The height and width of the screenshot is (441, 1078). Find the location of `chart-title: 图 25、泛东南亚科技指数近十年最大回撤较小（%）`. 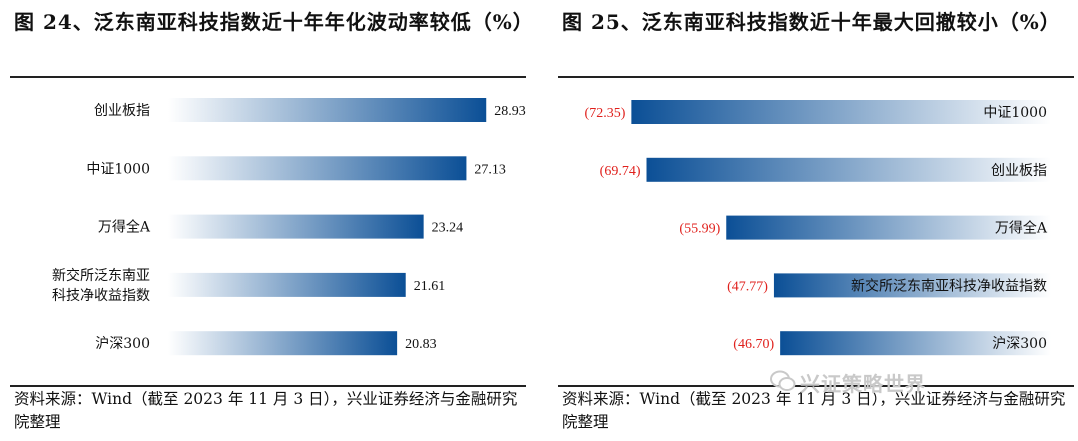

chart-title: 图 25、泛东南亚科技指数近十年最大回撤较小（%） is located at coordinates (811, 22).